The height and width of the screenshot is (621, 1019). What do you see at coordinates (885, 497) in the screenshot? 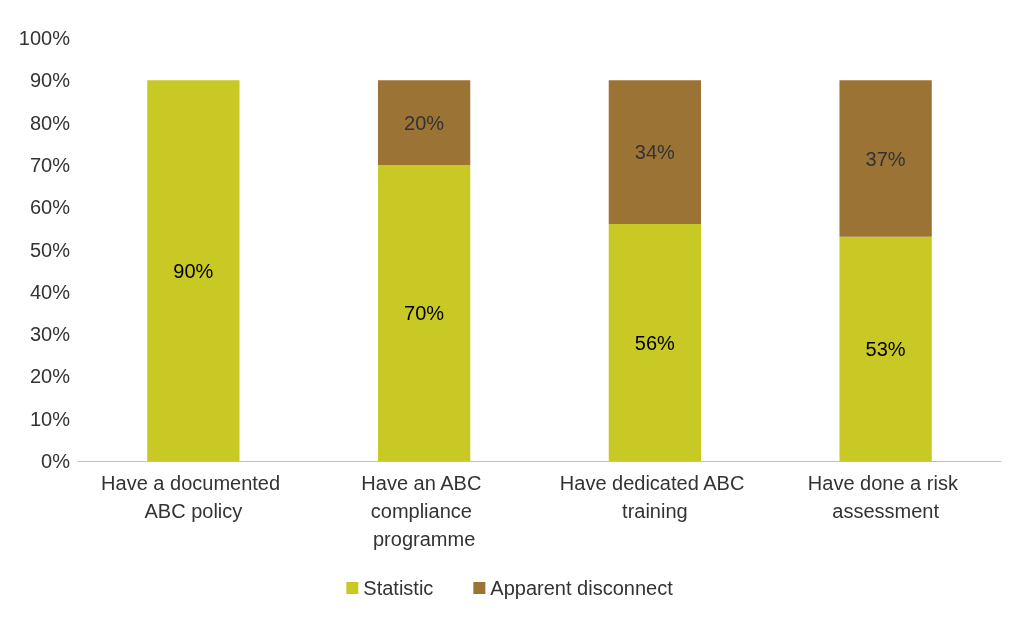
I see `x-tick-label: Have done a risk assessment` at bounding box center [885, 497].